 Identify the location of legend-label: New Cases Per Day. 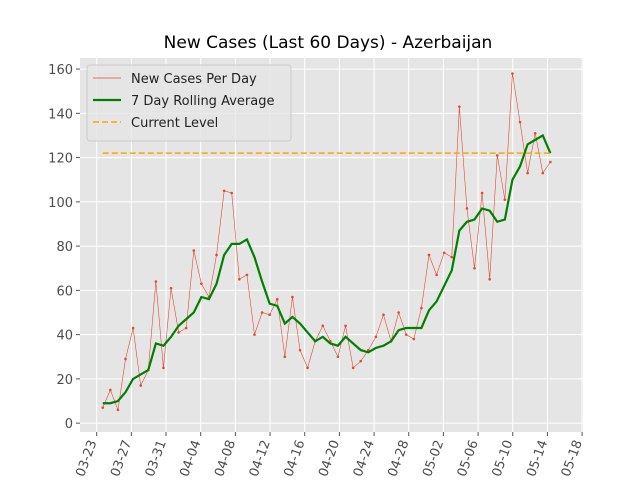
(194, 79).